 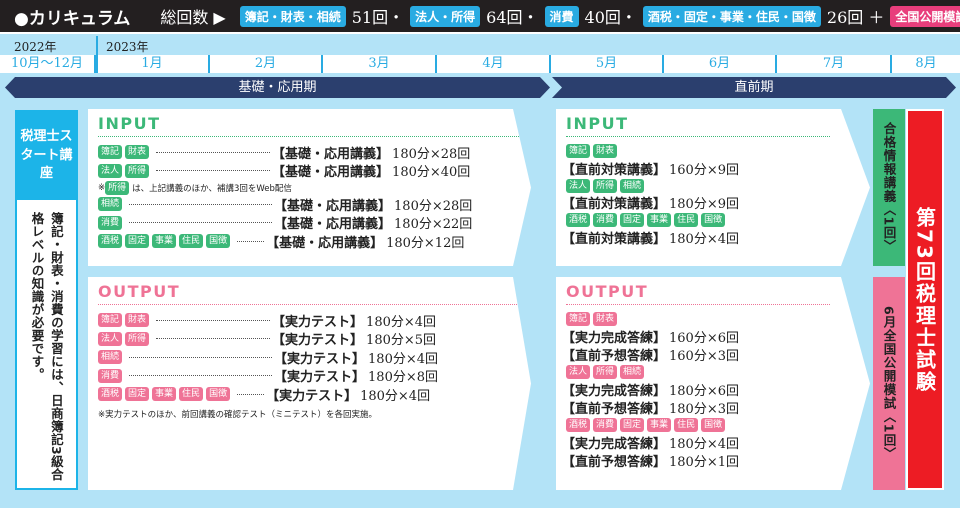 What do you see at coordinates (292, 16) in the screenshot?
I see `subject-group-tag: 簿記・財表・相続` at bounding box center [292, 16].